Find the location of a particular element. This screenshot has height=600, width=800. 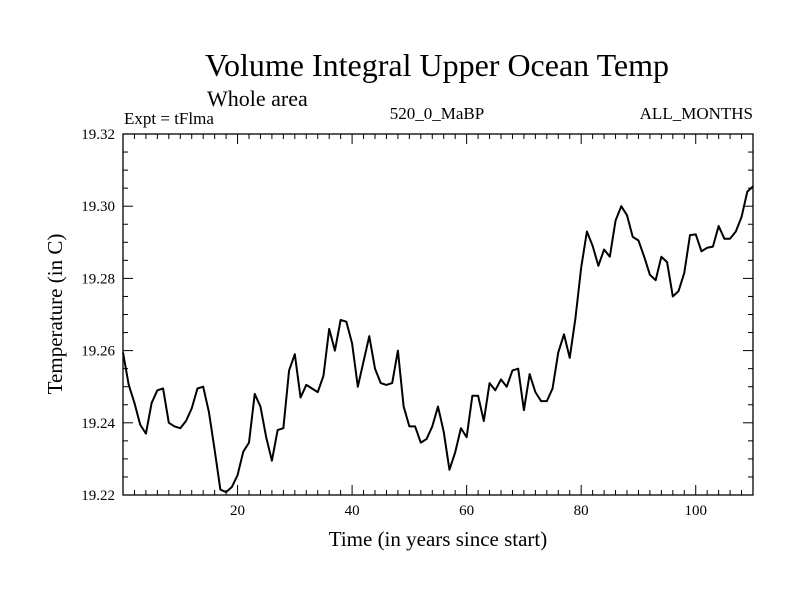

y-tick-label: 19.26 is located at coordinates (98, 352).